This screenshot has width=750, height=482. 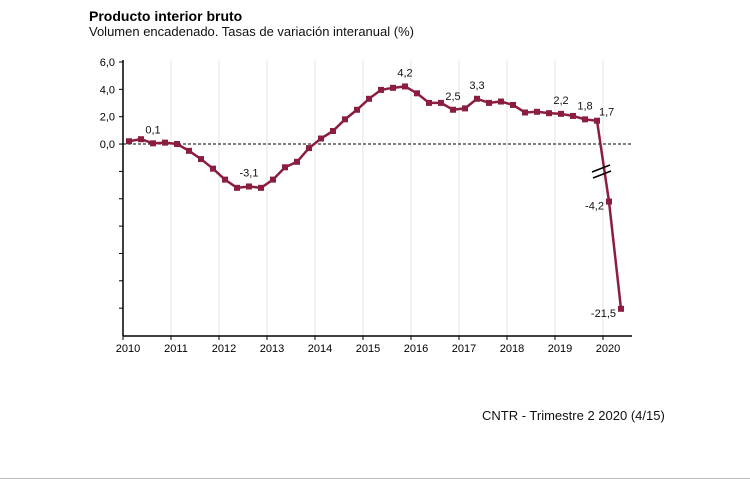 I want to click on y-tick-label: 0,0, so click(x=107, y=145).